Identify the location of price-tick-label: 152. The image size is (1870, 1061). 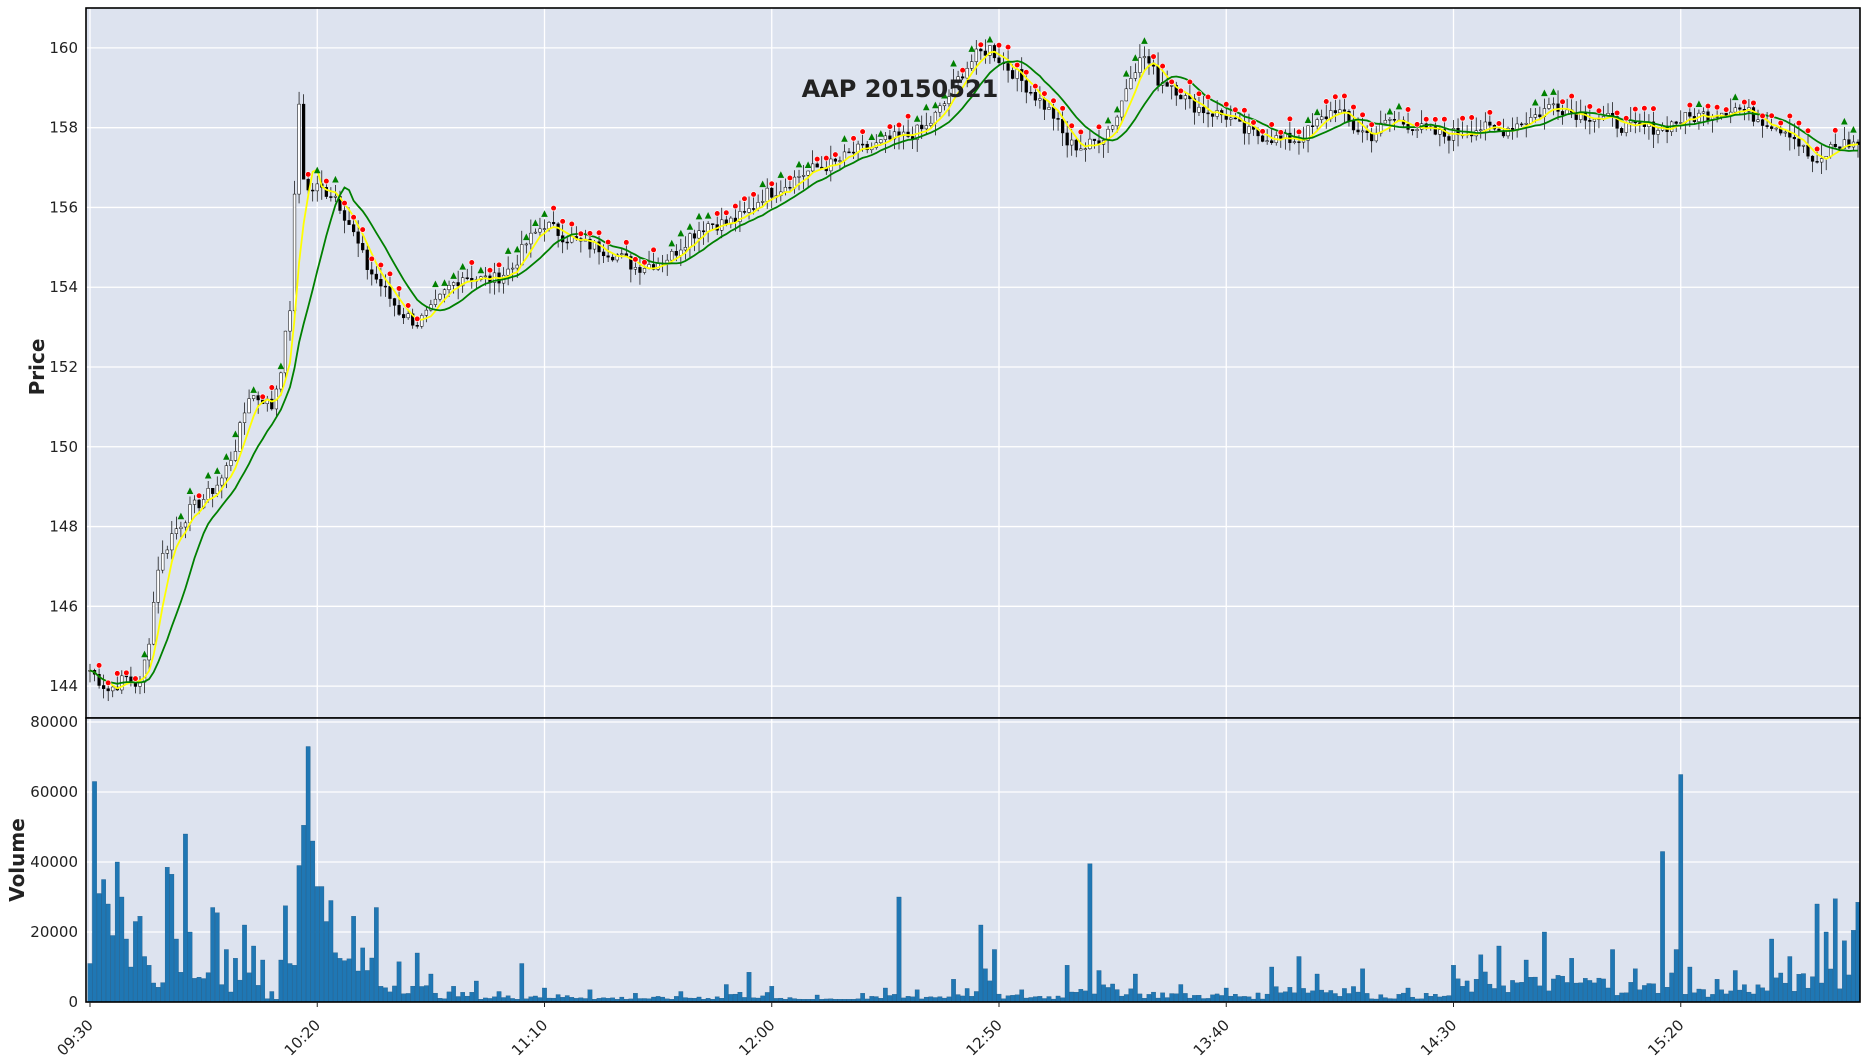
(63, 367).